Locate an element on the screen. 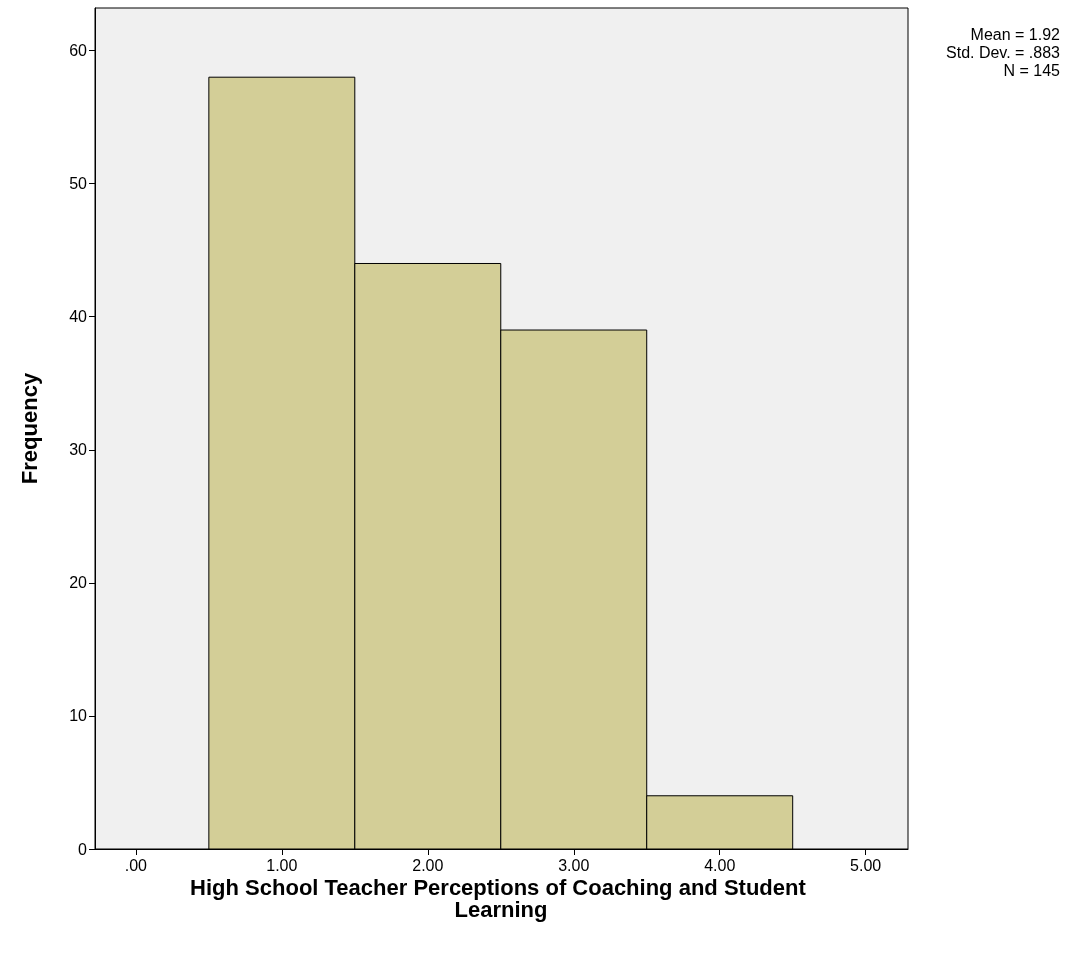 The image size is (1080, 967). x-tick-label: 4.00 is located at coordinates (720, 865).